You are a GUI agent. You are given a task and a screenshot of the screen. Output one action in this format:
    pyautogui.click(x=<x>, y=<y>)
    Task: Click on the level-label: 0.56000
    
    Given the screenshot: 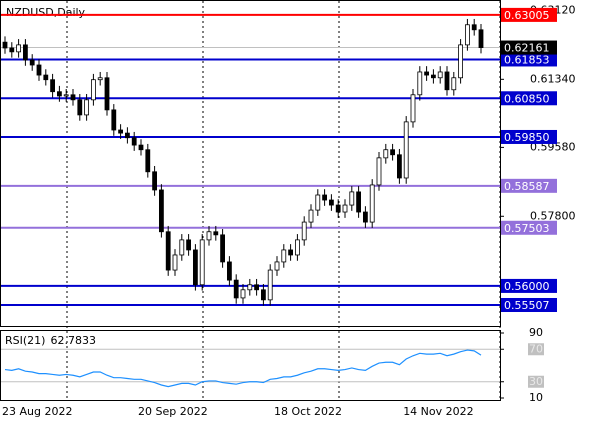 What is the action you would take?
    pyautogui.click(x=527, y=286)
    